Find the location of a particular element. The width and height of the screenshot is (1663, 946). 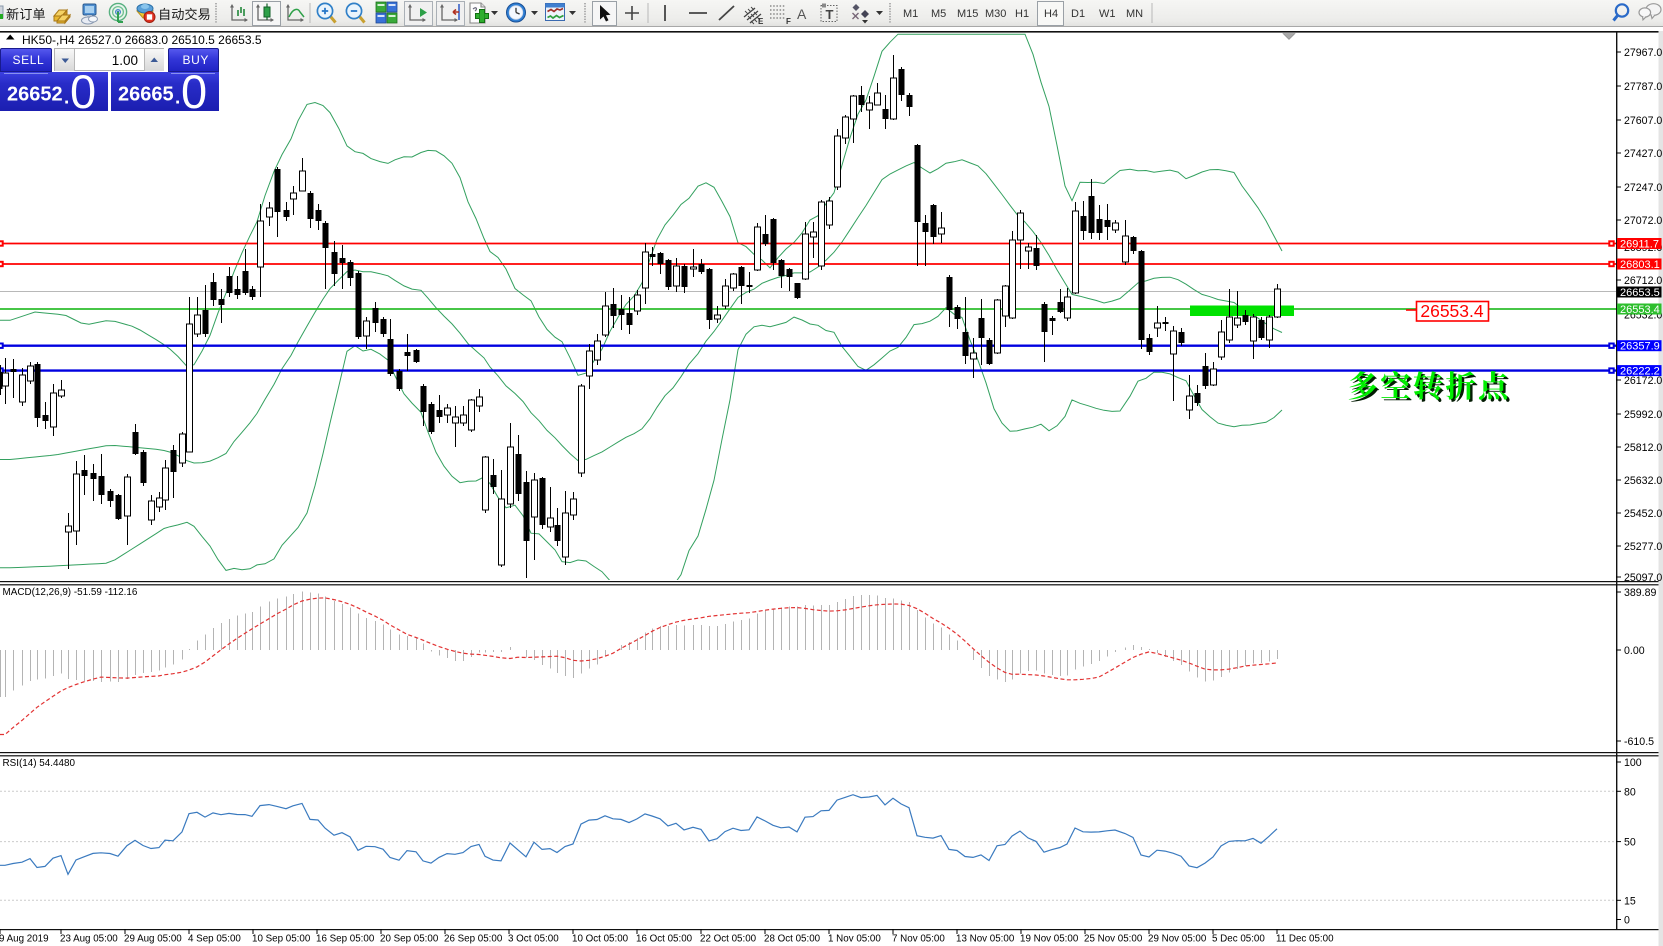

svg-text: 27247.0 is located at coordinates (1643, 188).